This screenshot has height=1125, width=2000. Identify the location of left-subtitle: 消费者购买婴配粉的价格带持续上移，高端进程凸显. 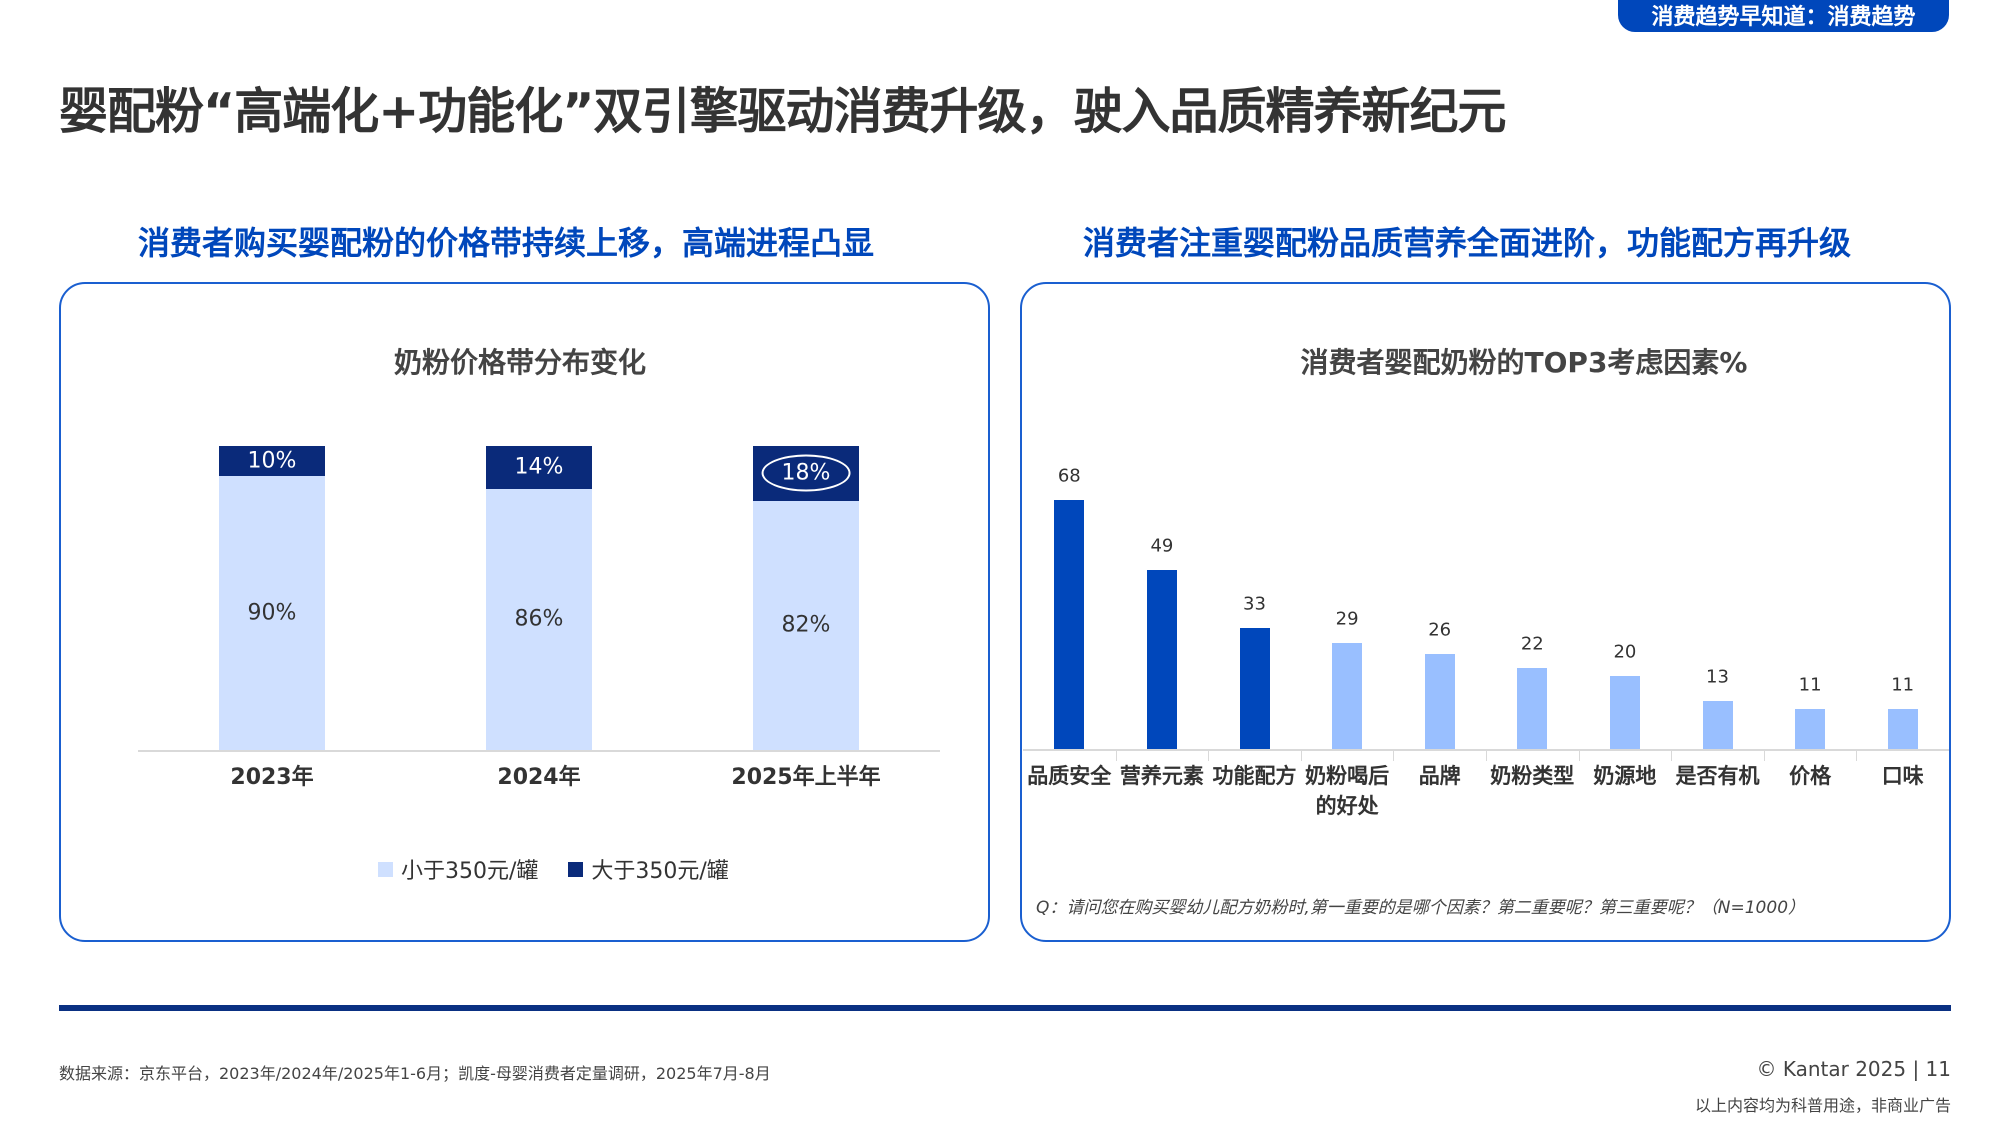
(506, 243).